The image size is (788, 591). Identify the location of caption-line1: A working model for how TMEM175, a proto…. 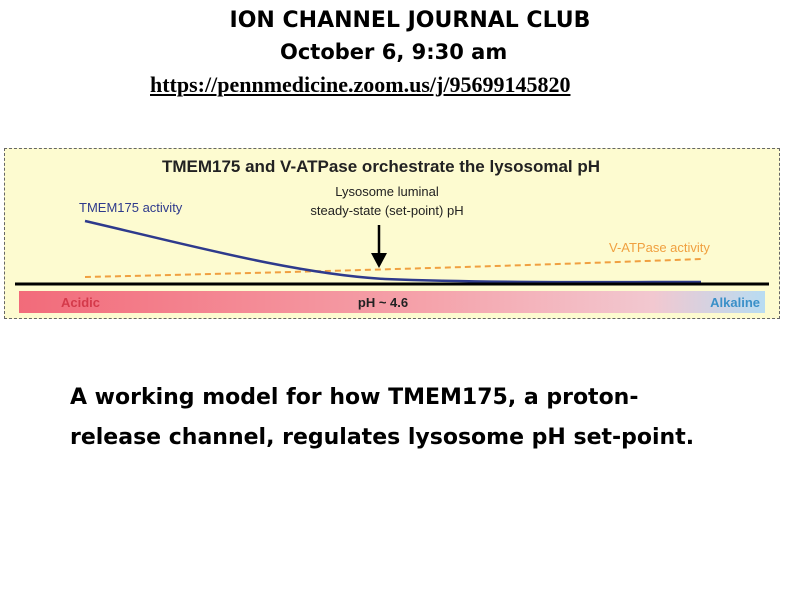
(354, 397).